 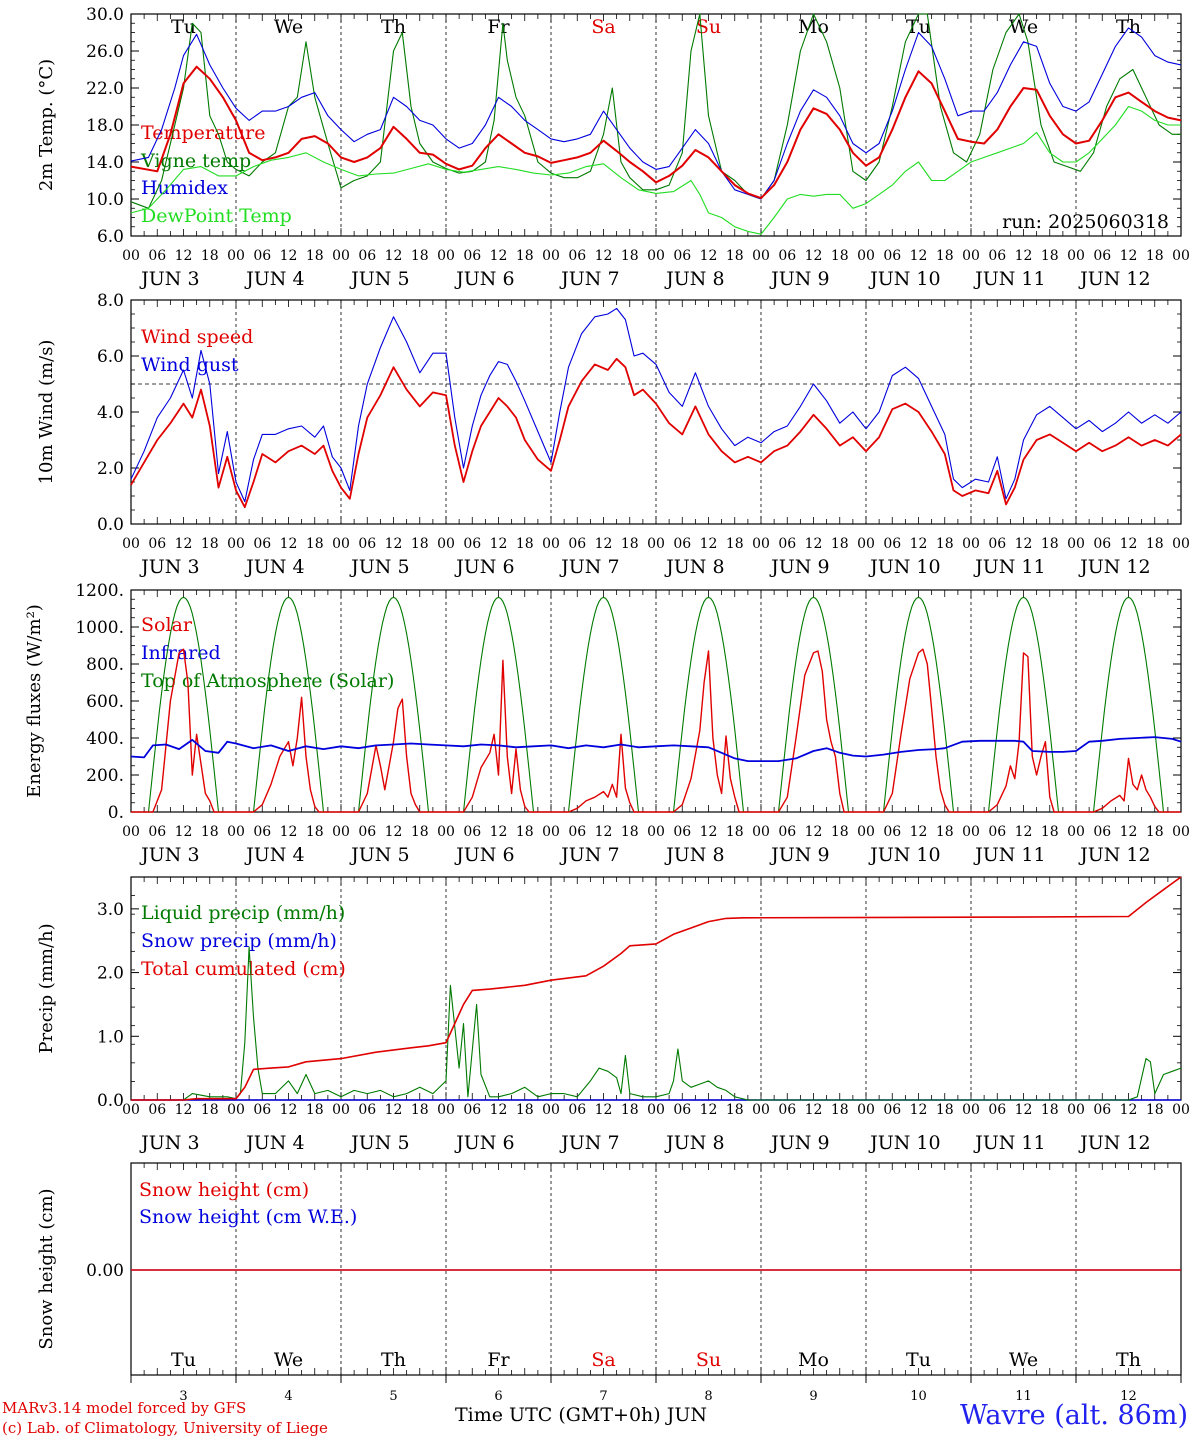 What do you see at coordinates (1009, 567) in the screenshot?
I see `date-label: JUN 11` at bounding box center [1009, 567].